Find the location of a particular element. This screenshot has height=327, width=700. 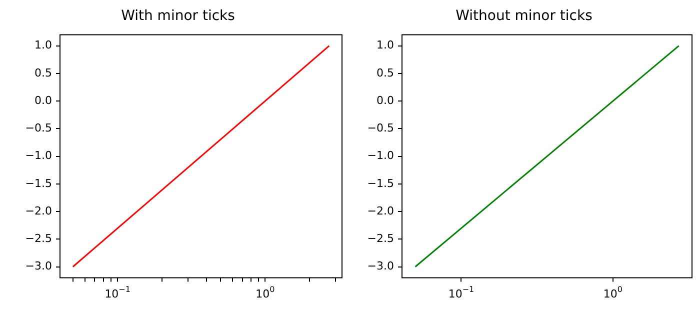

chart-title: Without minor ticks is located at coordinates (524, 16).